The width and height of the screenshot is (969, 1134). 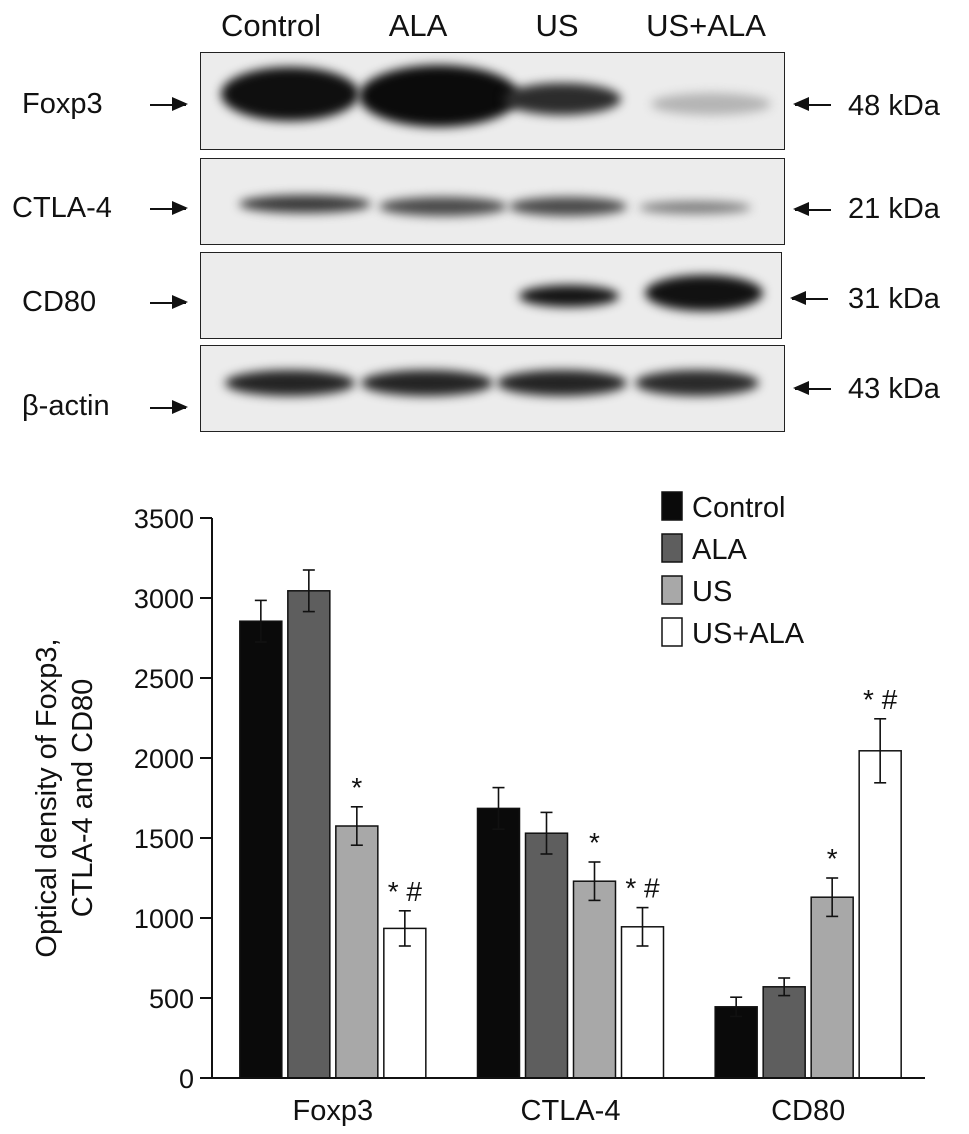 What do you see at coordinates (66, 406) in the screenshot?
I see `protein-label-beta-actin: β-actin` at bounding box center [66, 406].